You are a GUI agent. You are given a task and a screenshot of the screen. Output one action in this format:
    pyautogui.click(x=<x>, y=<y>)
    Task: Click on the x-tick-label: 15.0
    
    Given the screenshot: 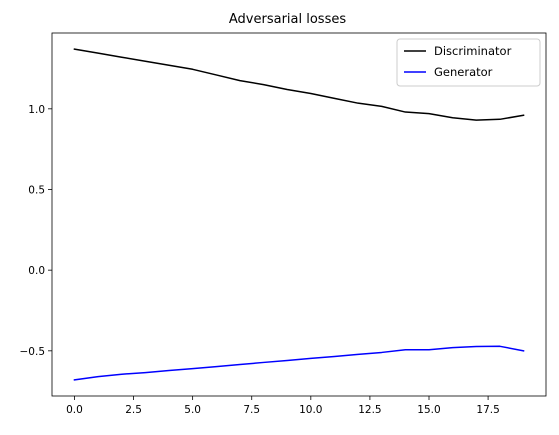 What is the action you would take?
    pyautogui.click(x=428, y=410)
    